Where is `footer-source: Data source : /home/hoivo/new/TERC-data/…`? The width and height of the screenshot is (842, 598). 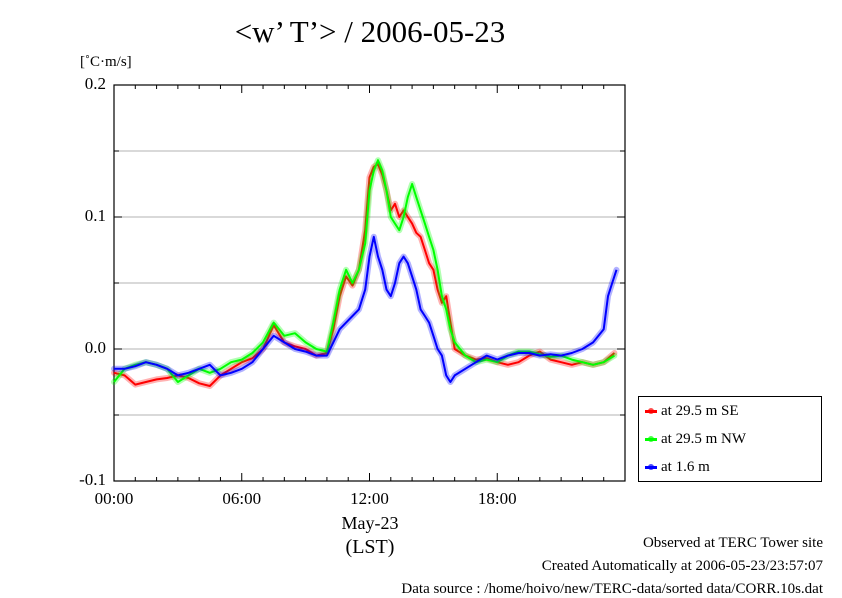 footer-source: Data source : /home/hoivo/new/TERC-data/… is located at coordinates (612, 589).